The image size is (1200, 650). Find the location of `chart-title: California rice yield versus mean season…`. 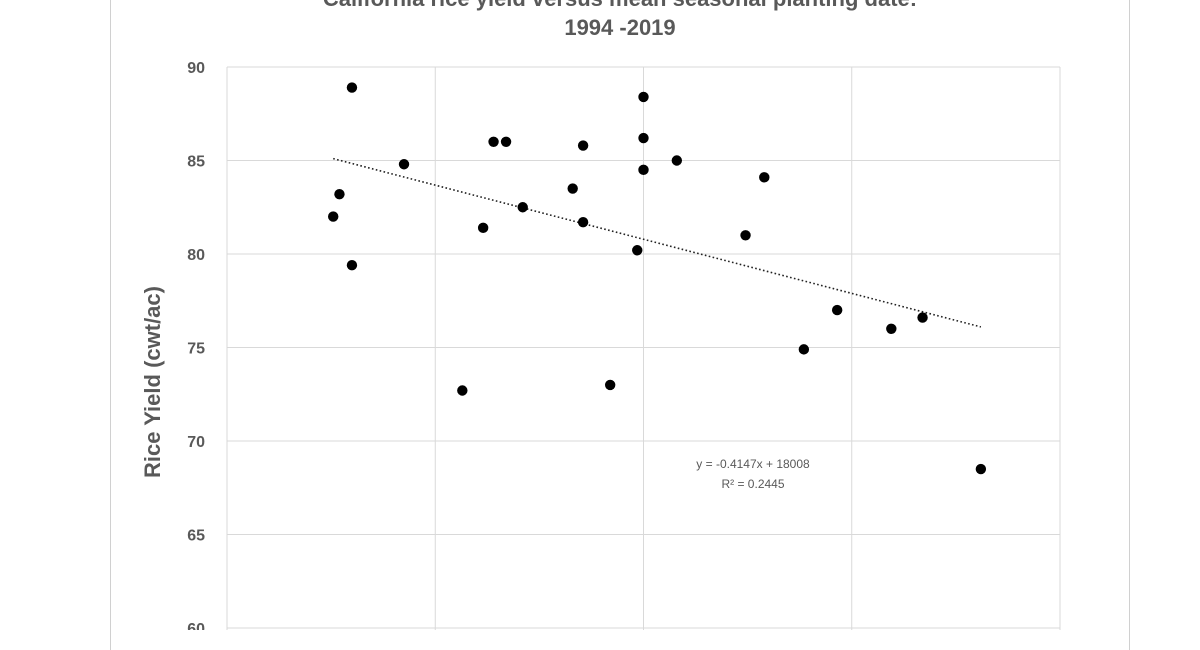

chart-title: California rice yield versus mean season… is located at coordinates (600, 6).